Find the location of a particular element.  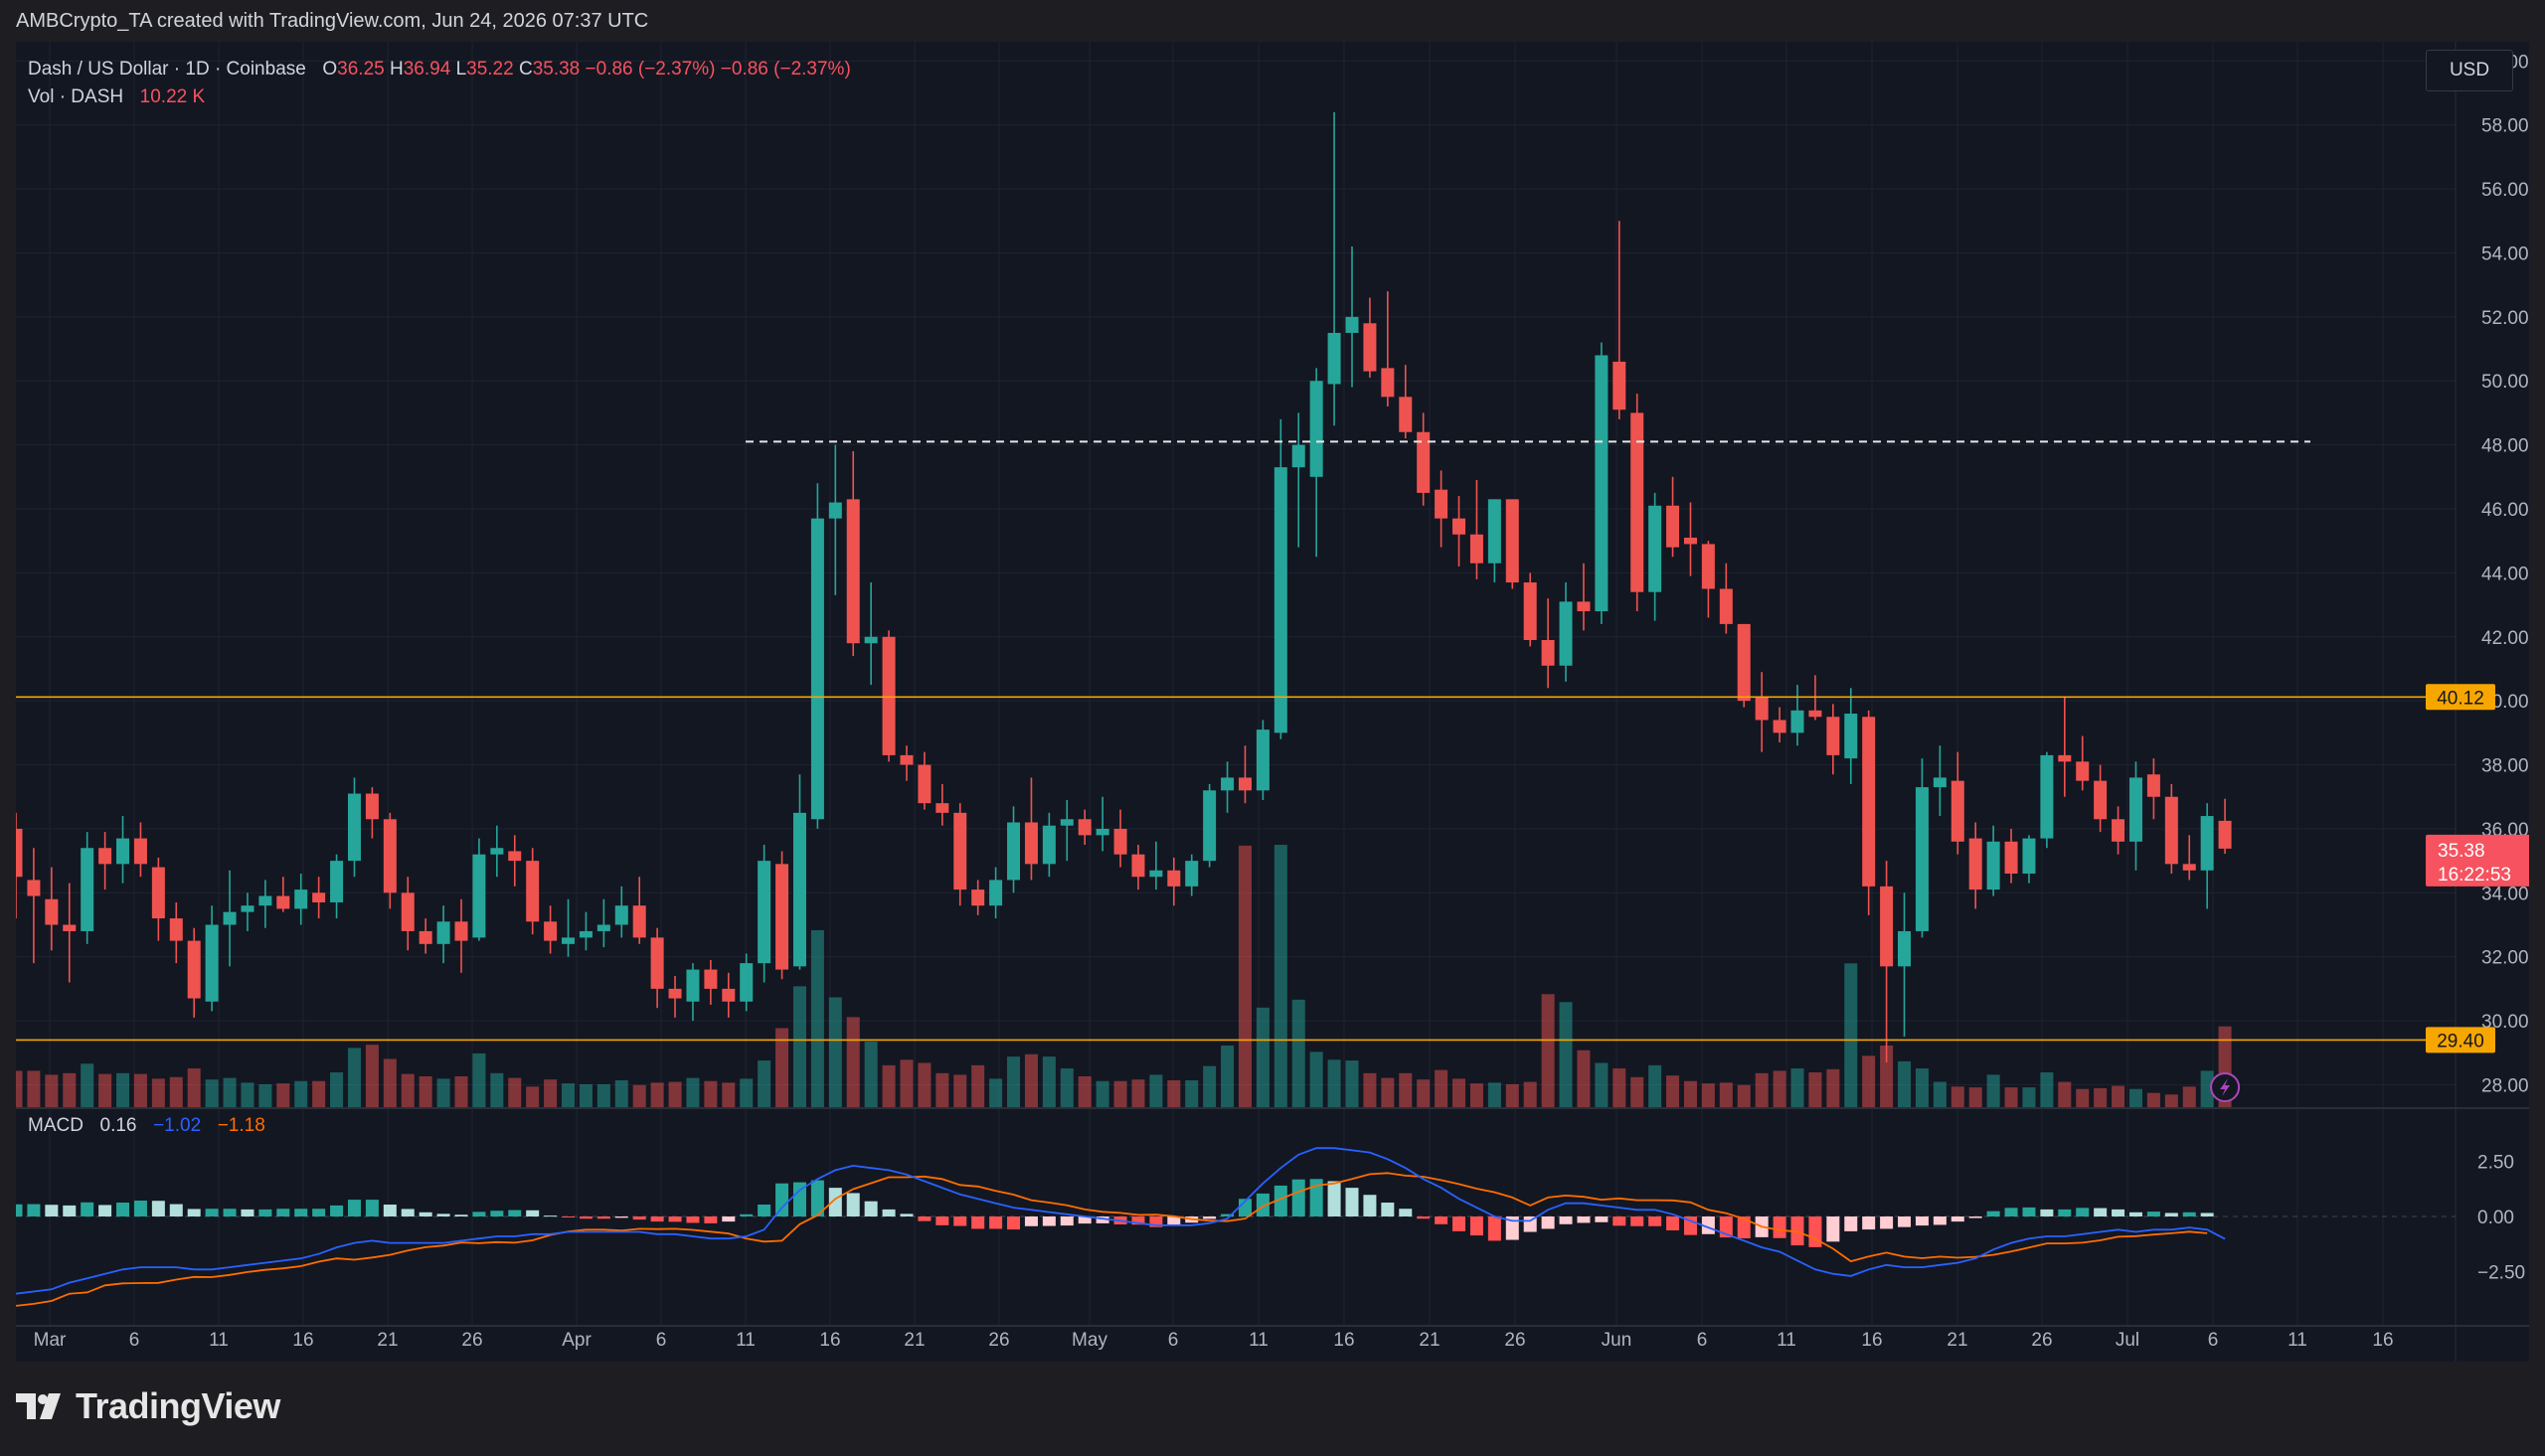

time-tick-label: Mar is located at coordinates (50, 1340).